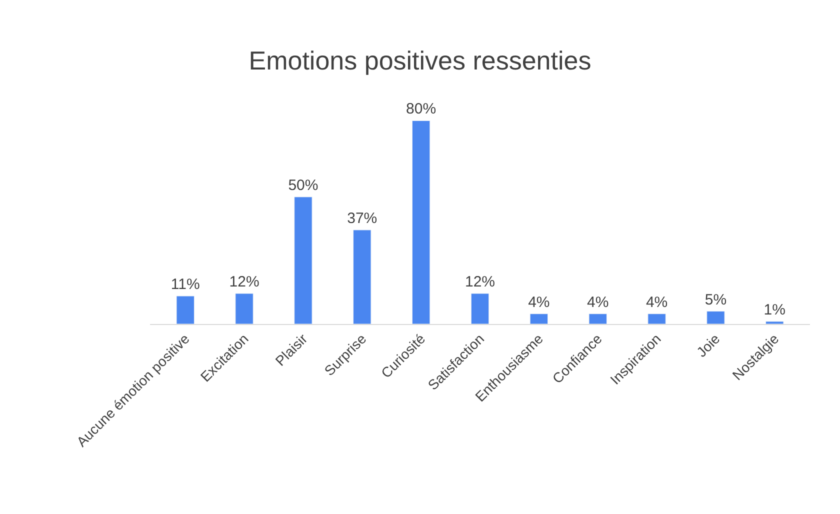 Image resolution: width=840 pixels, height=514 pixels. I want to click on data-label: 1%, so click(775, 309).